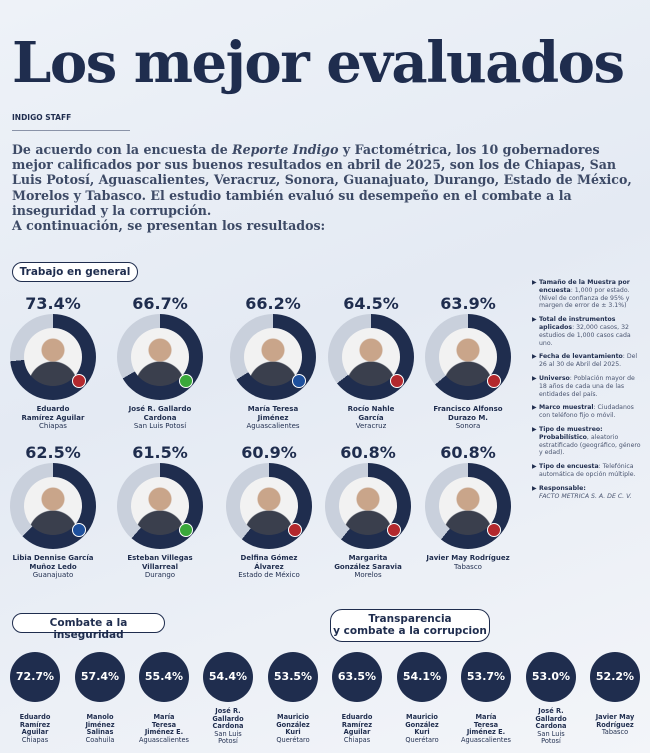  I want to click on score-circle: 63.5%, so click(357, 677).